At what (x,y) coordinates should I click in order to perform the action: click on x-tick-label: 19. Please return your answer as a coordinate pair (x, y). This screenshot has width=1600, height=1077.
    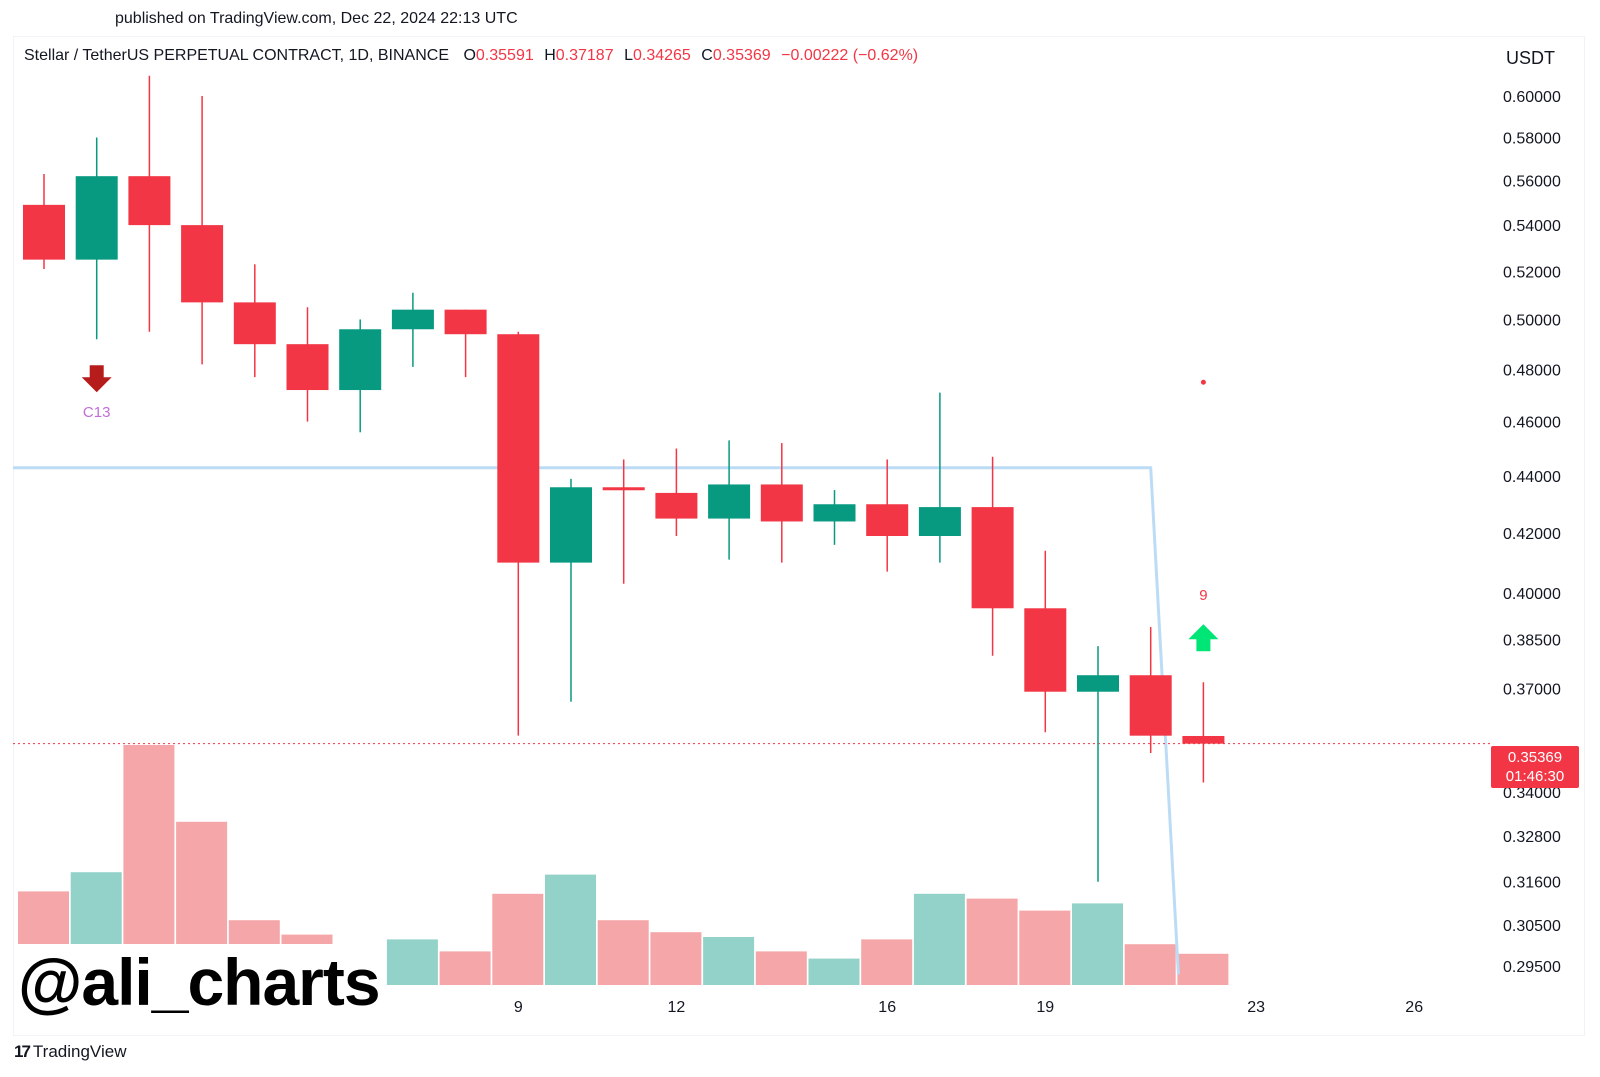
    Looking at the image, I should click on (1045, 1007).